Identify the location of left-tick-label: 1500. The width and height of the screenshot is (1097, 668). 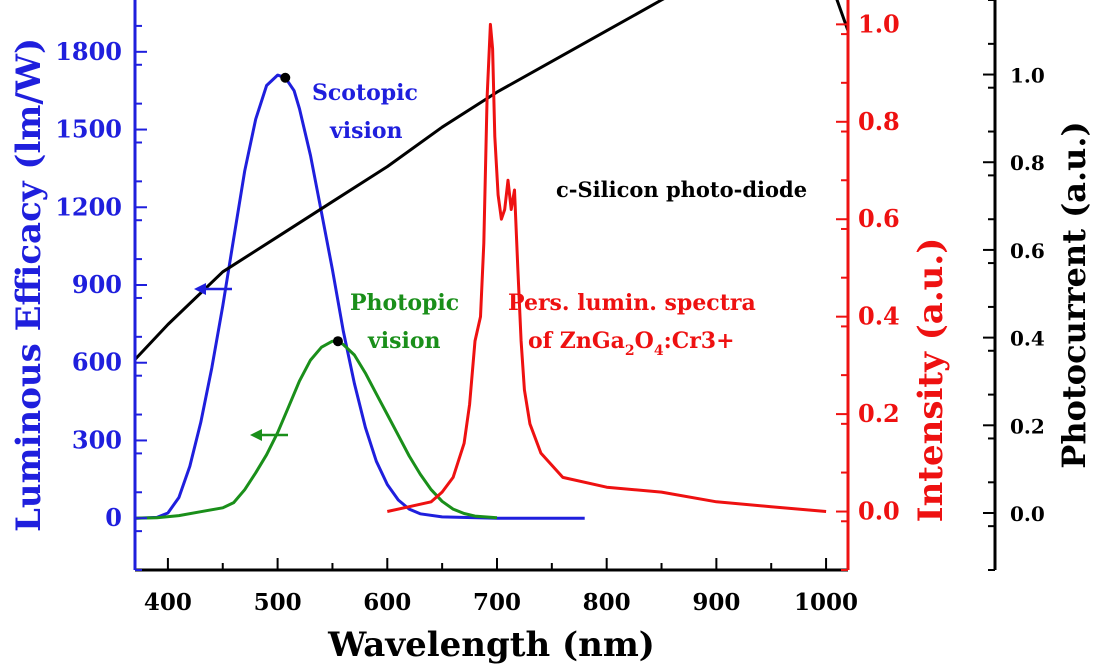
(88, 129).